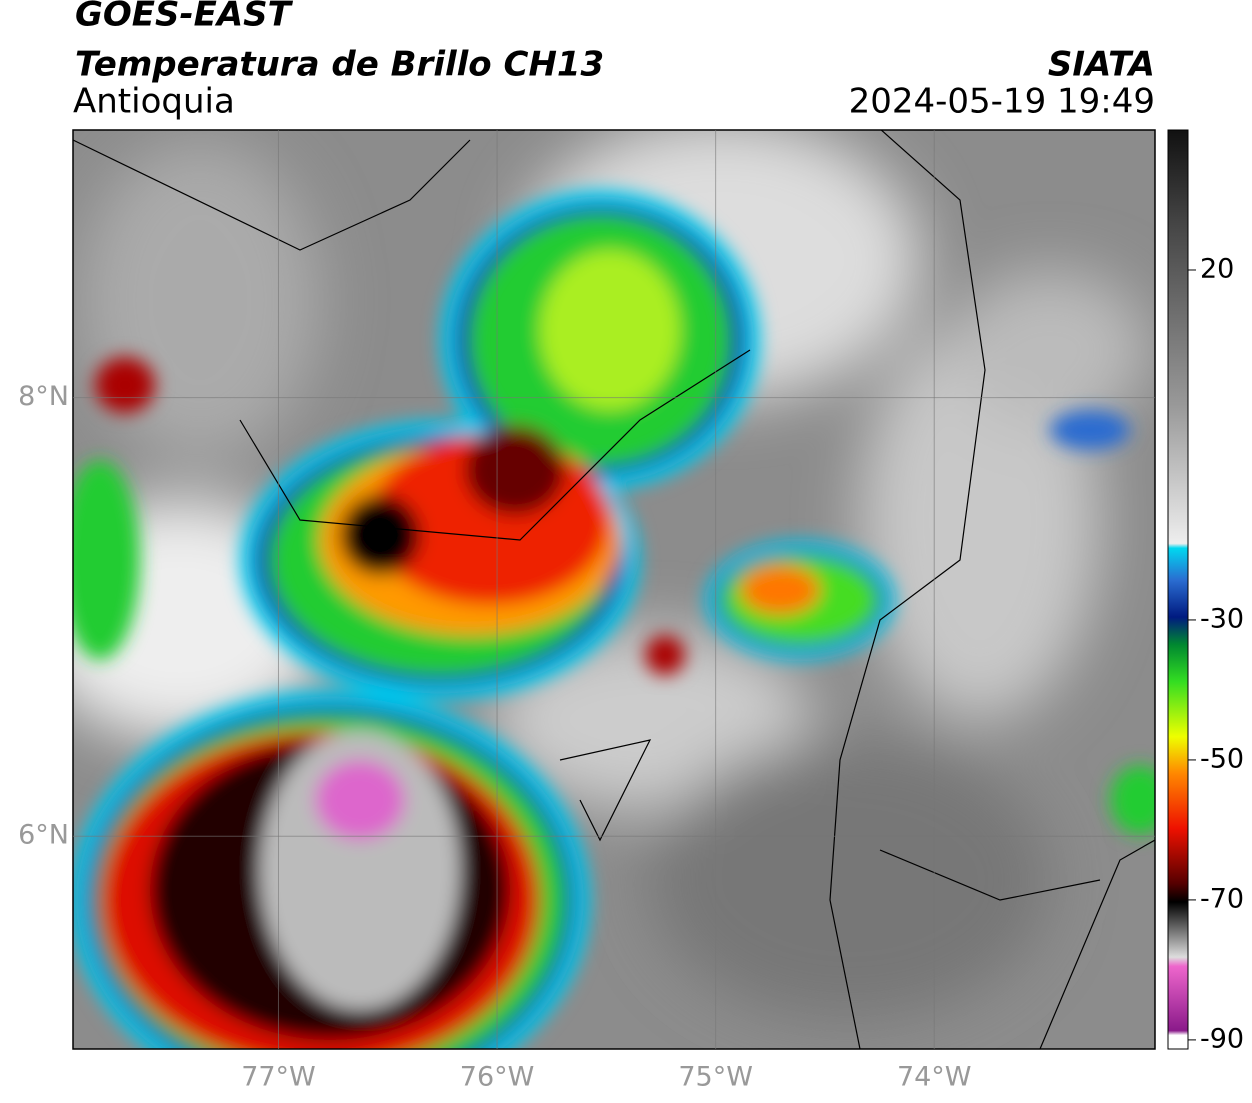  Describe the element at coordinates (1222, 1038) in the screenshot. I see `colorbar-tick-label: -90` at that location.